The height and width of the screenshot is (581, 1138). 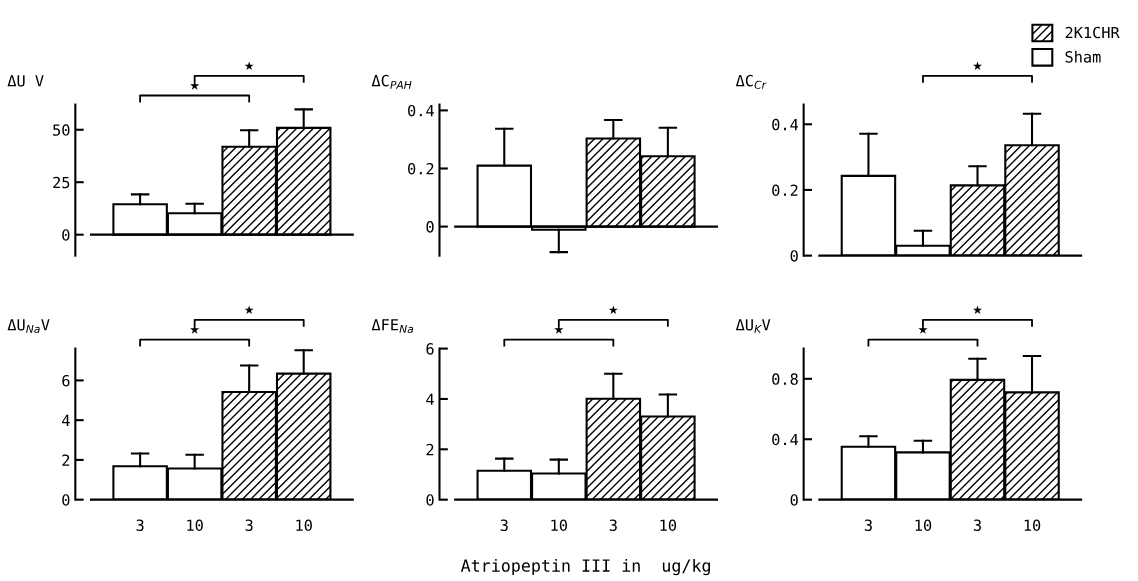 What do you see at coordinates (585, 567) in the screenshot?
I see `x-axis-title: Atriopeptin III in ug/kg` at bounding box center [585, 567].